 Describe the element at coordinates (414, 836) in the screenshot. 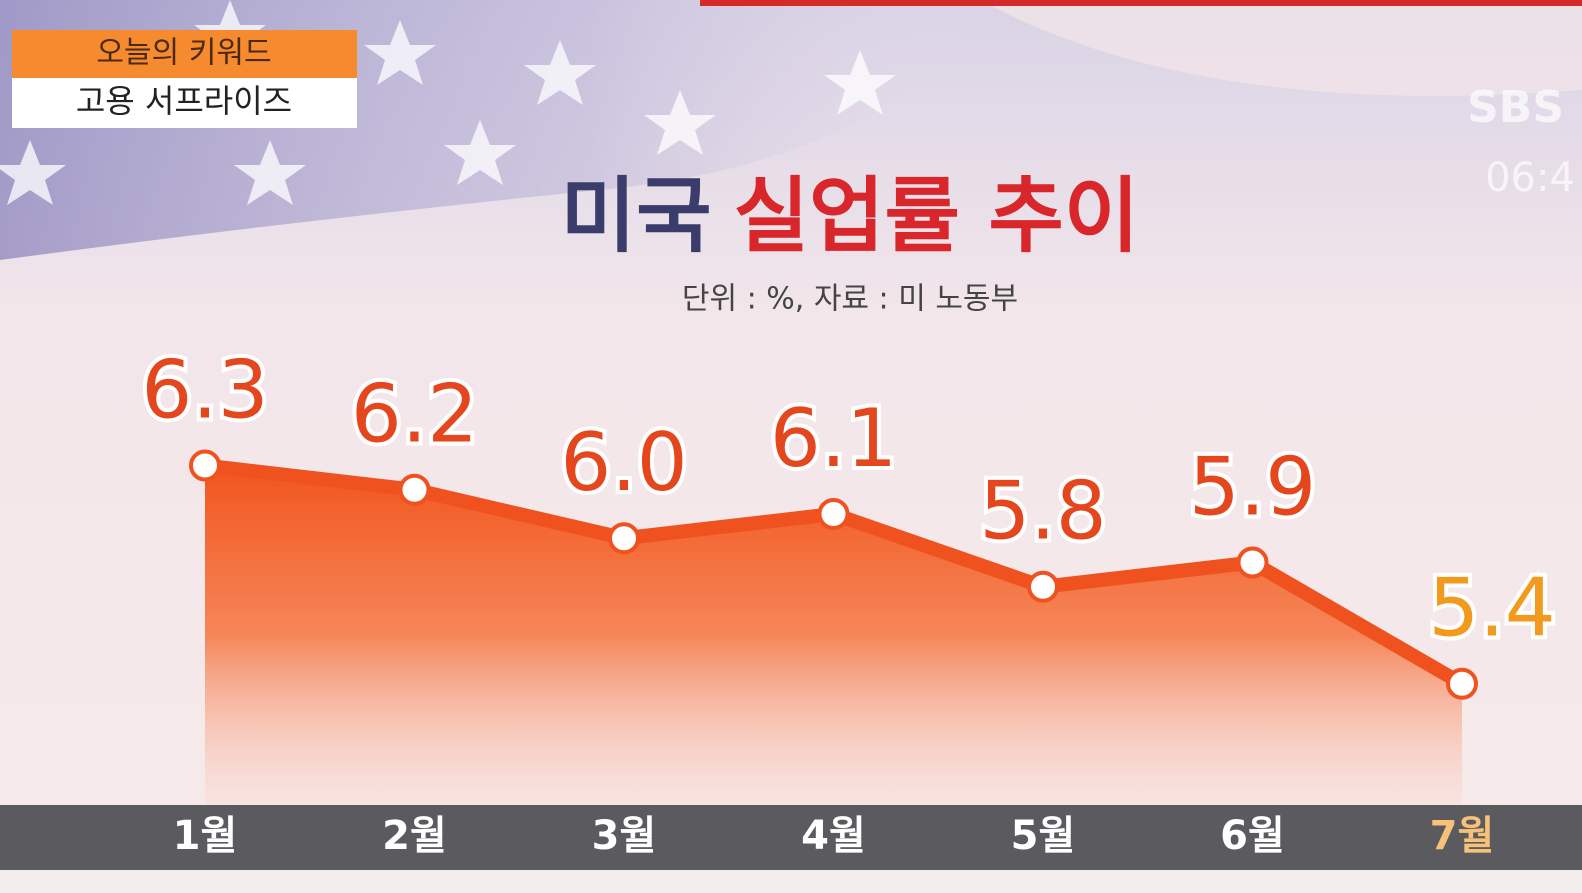

I see `x-tick-label: 2월` at that location.